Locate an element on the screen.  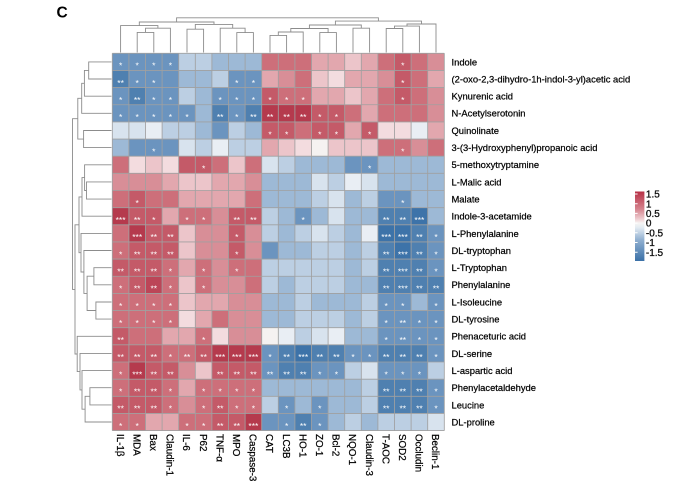
svg-text: Occludin is located at coordinates (418, 453).